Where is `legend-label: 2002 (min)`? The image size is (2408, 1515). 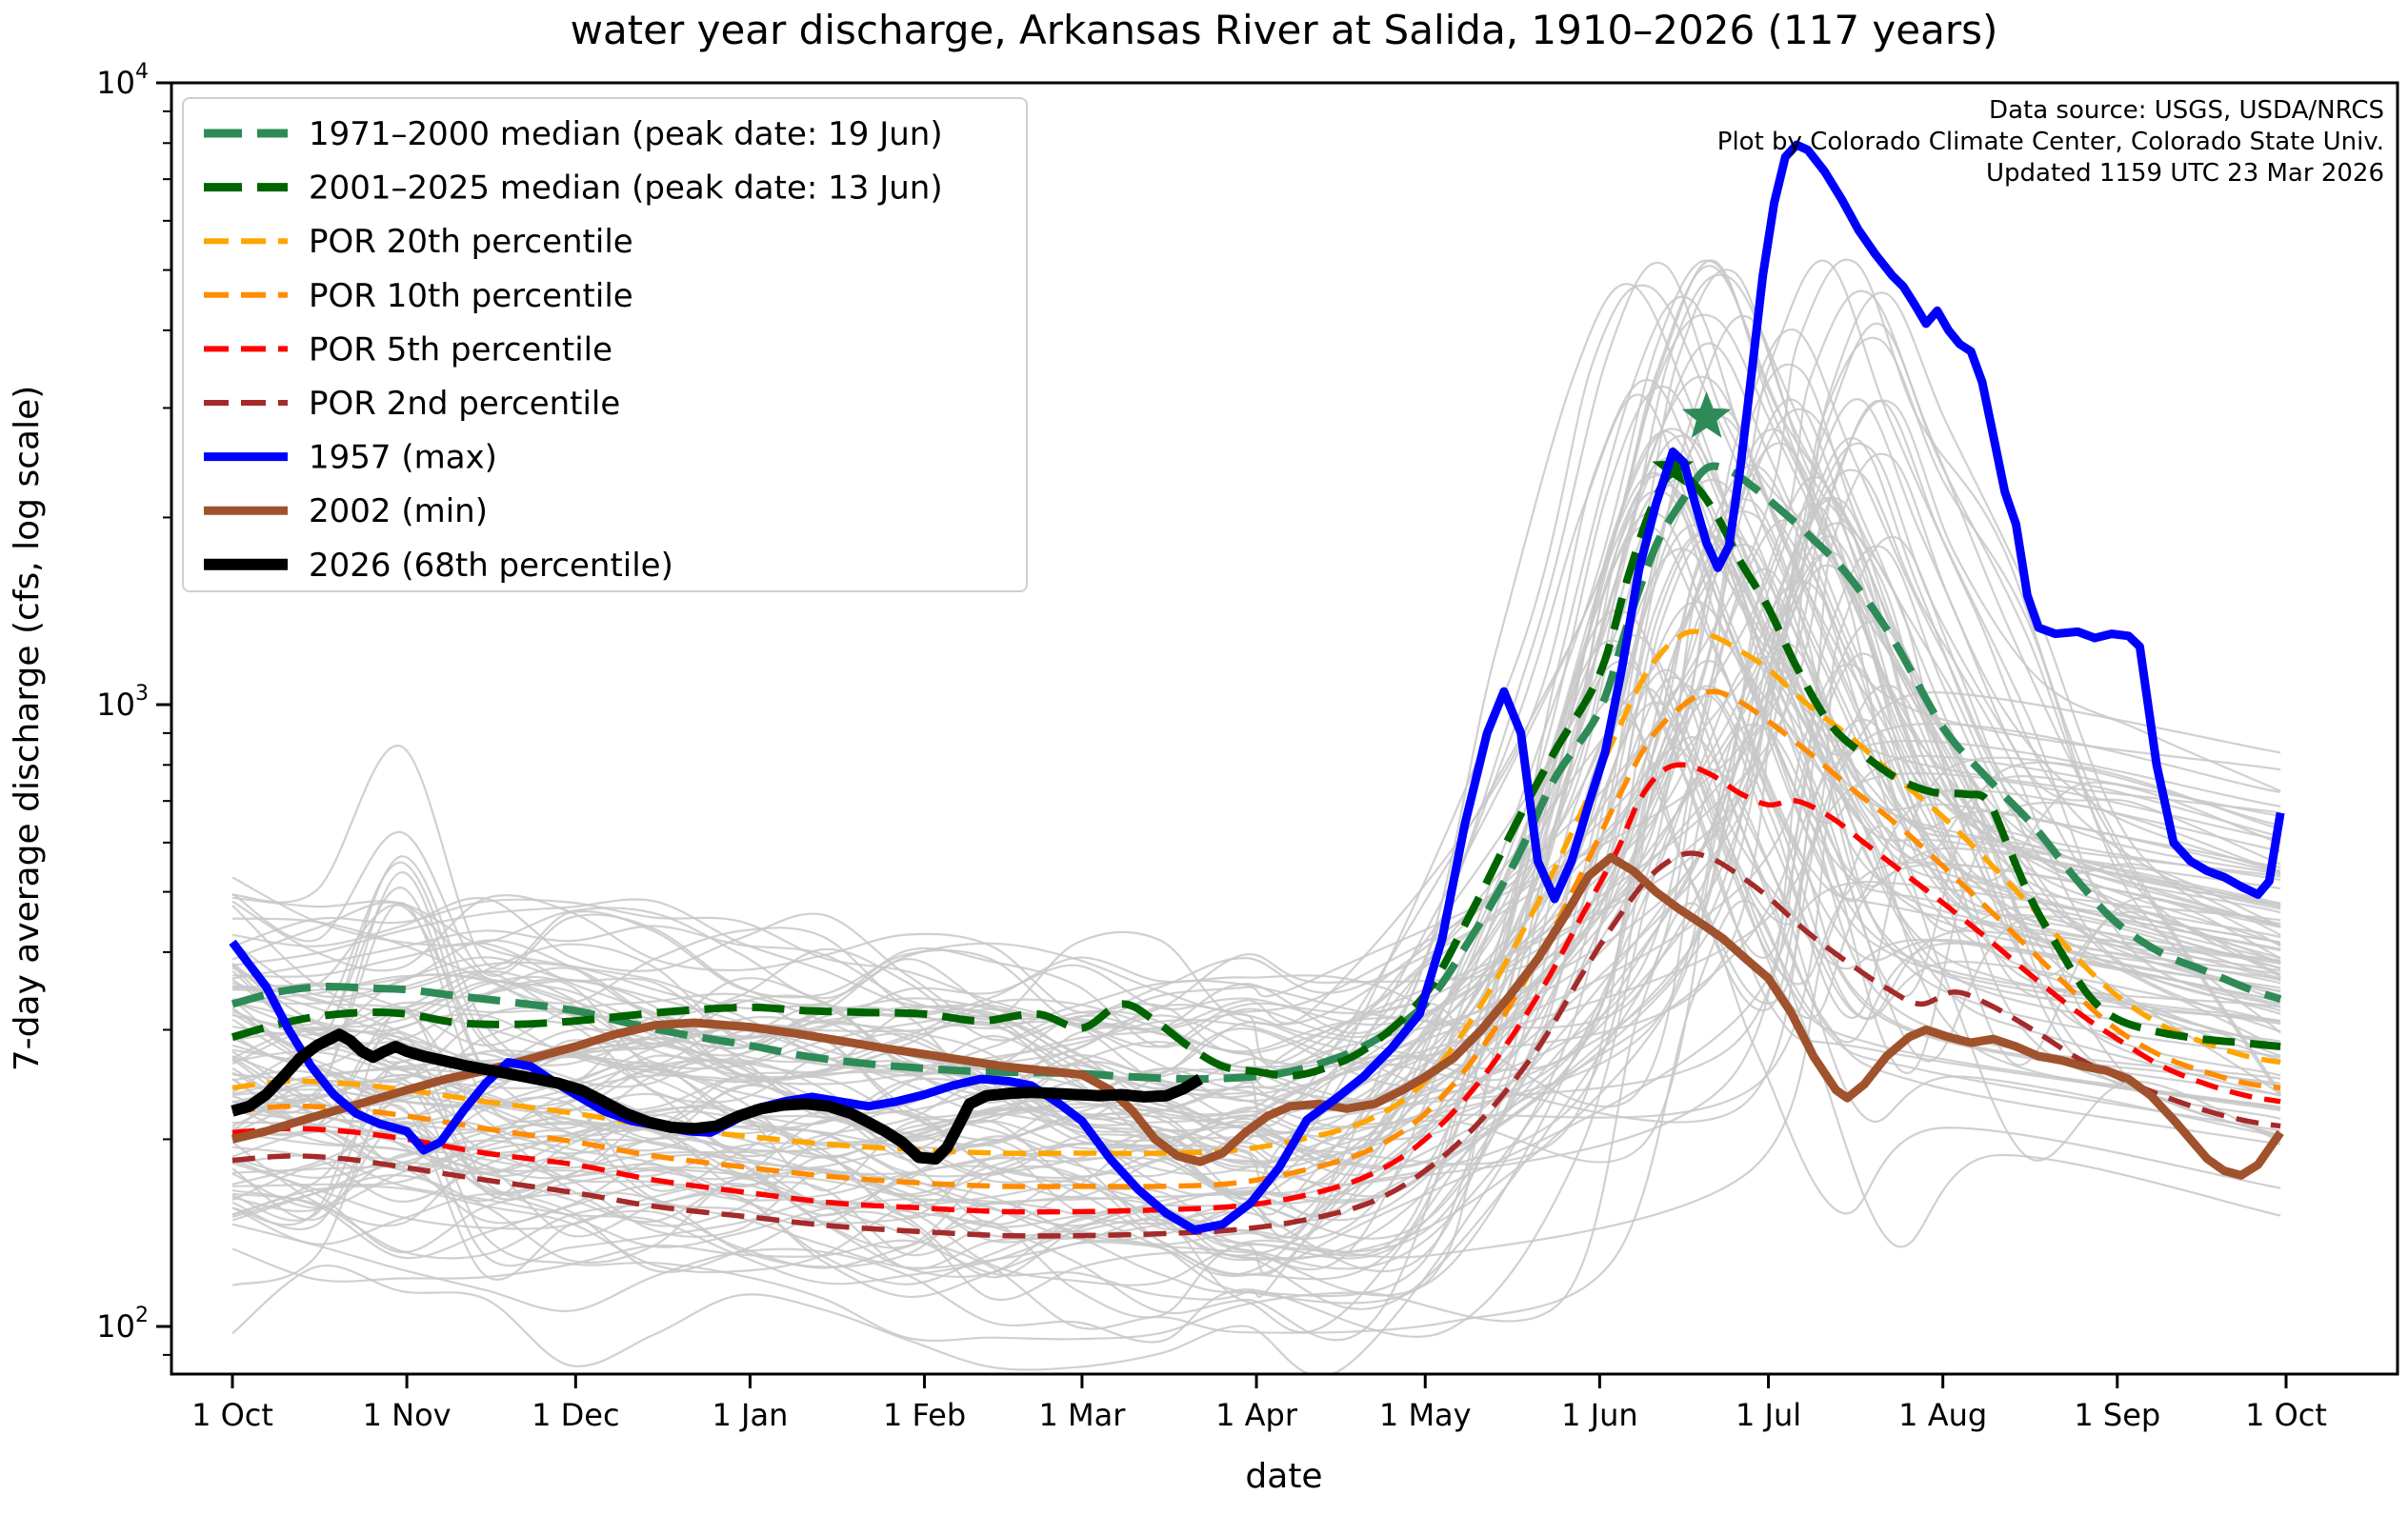
legend-label: 2002 (min) is located at coordinates (398, 511).